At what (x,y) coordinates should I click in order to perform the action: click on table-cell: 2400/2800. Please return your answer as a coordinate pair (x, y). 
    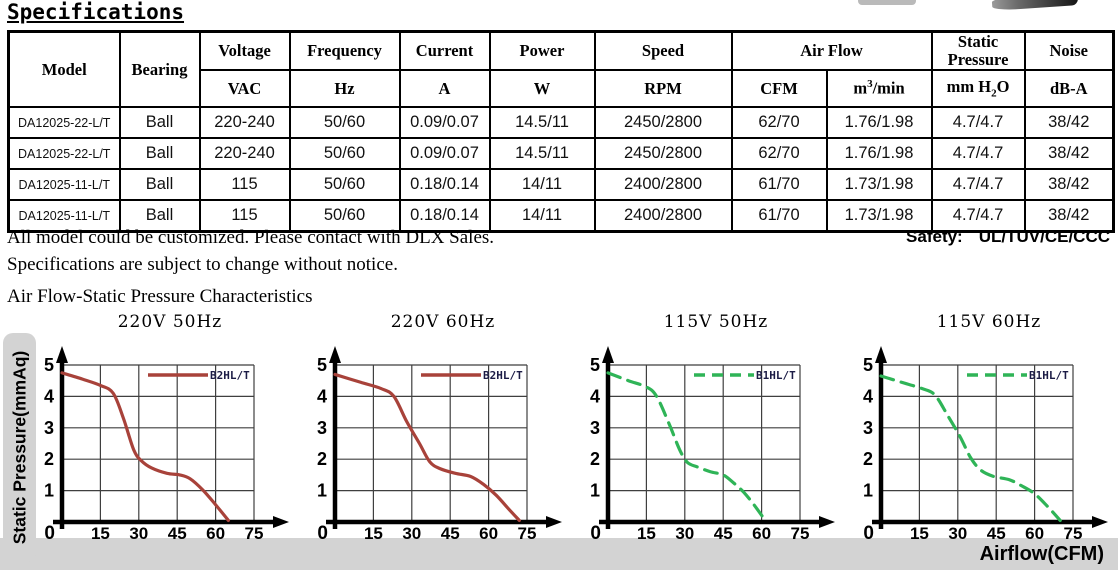
    Looking at the image, I should click on (663, 184).